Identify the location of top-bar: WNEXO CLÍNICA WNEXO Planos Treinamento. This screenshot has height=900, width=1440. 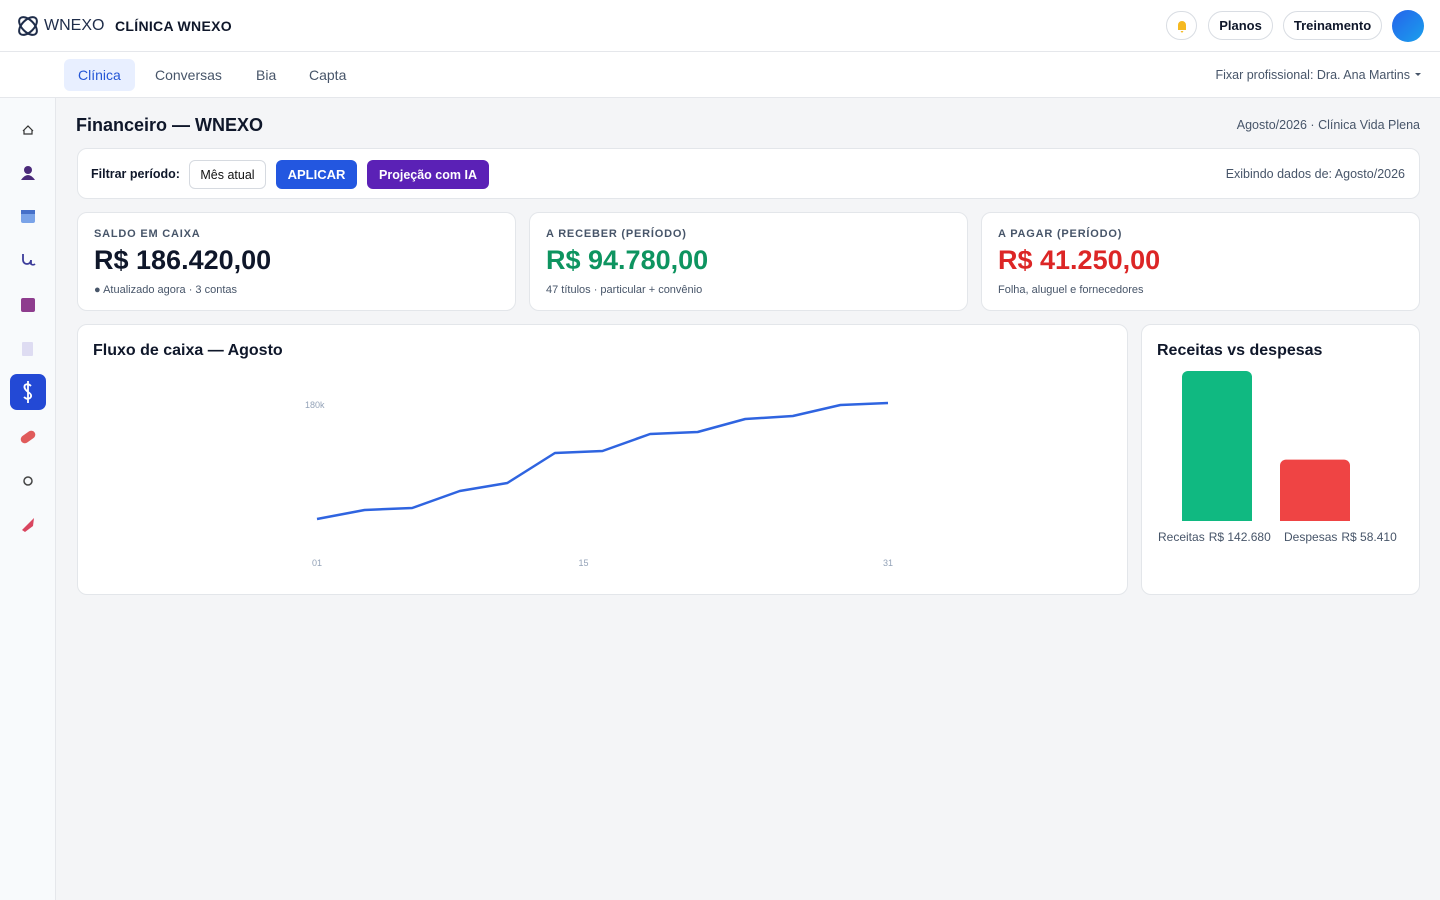
(720, 26).